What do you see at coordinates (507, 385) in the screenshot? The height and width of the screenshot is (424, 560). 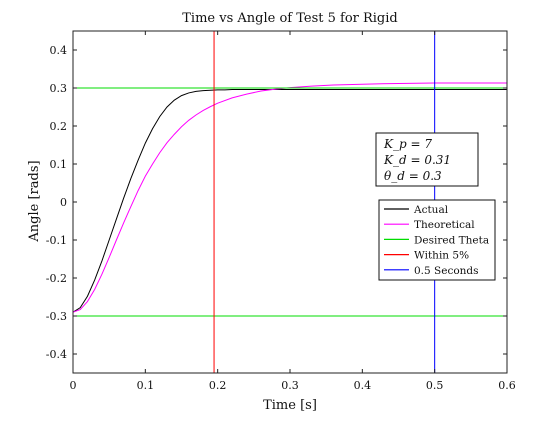 I see `x-tick-label: 0.6` at bounding box center [507, 385].